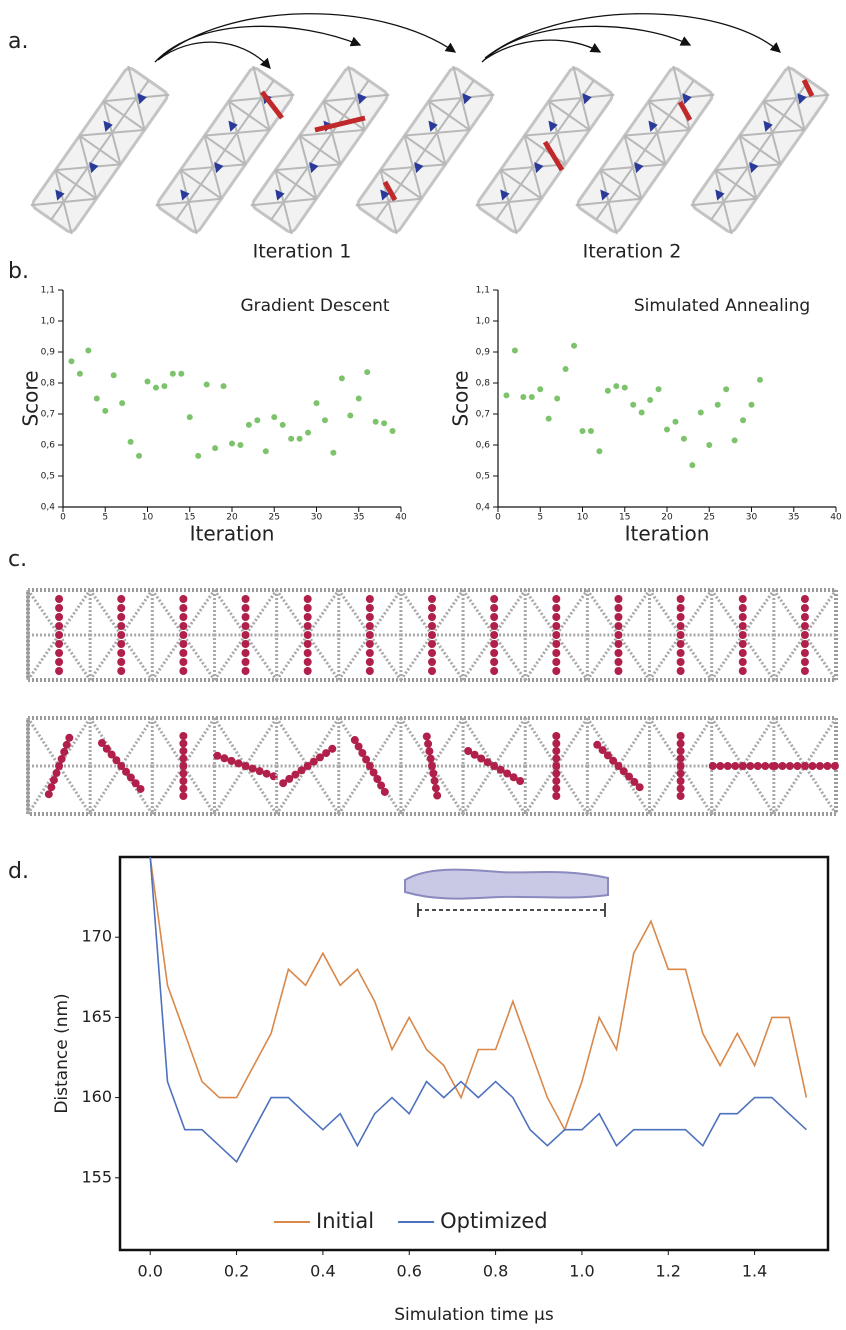 This screenshot has width=846, height=1330. I want to click on legend-label: Optimized, so click(494, 1221).